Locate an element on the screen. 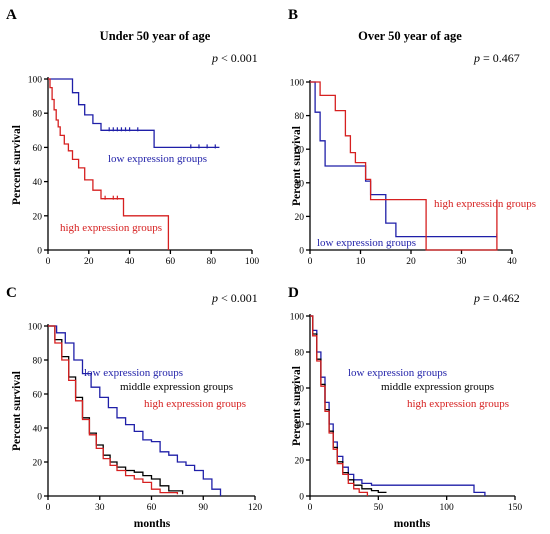 This screenshot has height=534, width=550. p-value-text: = 0.467 is located at coordinates (500, 58).